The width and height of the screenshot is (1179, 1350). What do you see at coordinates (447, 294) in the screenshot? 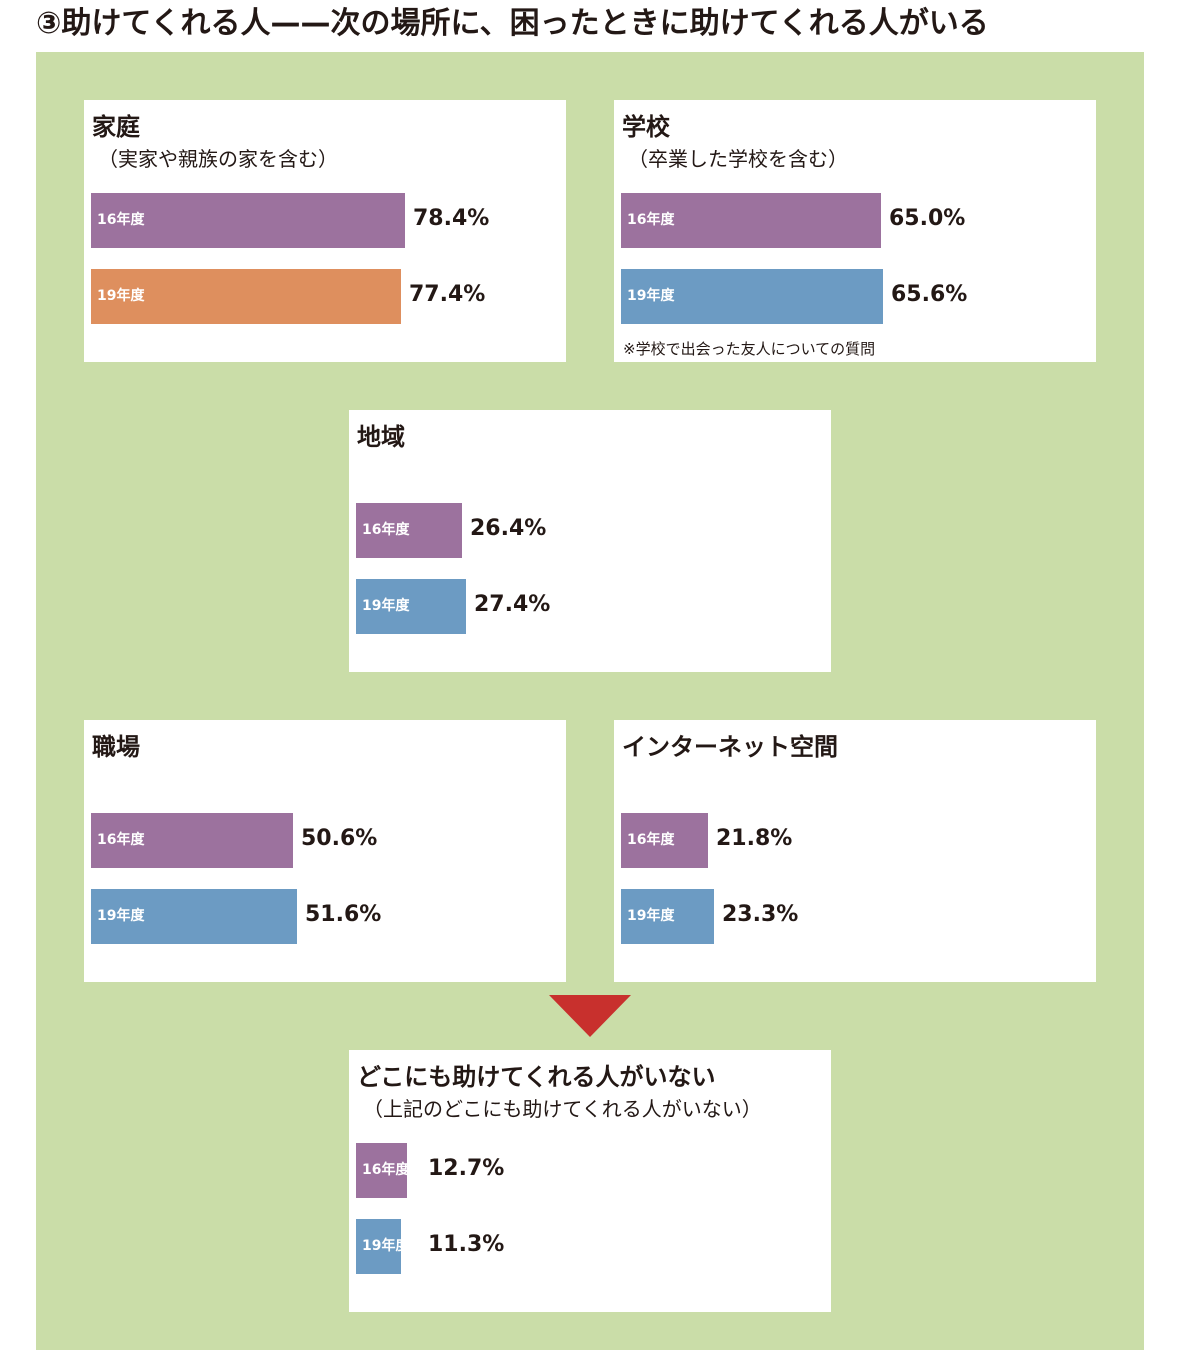
I see `bar-value-label: 77.4%` at bounding box center [447, 294].